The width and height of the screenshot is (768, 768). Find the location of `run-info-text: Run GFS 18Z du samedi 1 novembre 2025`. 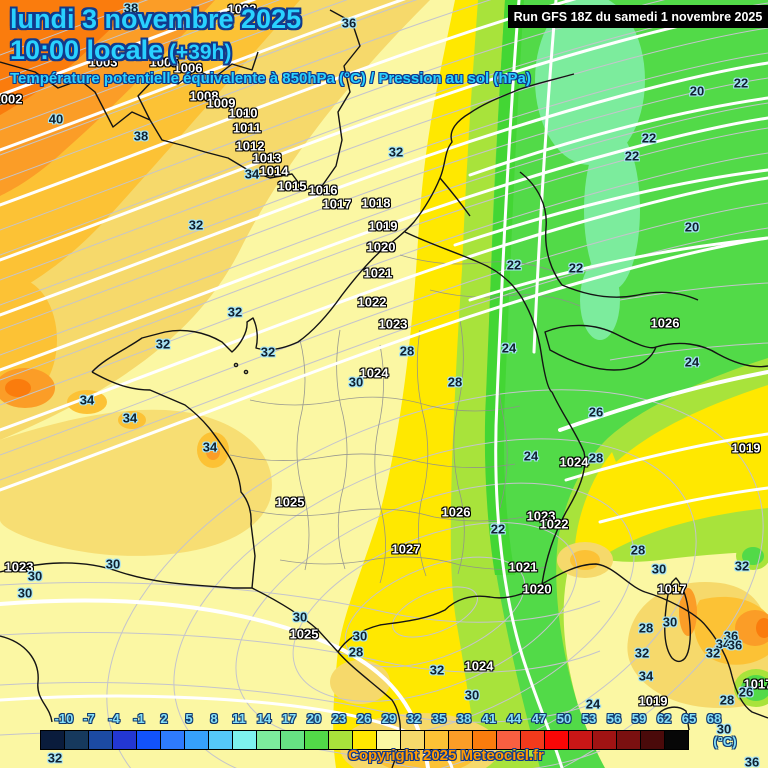

run-info-text: Run GFS 18Z du samedi 1 novembre 2025 is located at coordinates (638, 16).